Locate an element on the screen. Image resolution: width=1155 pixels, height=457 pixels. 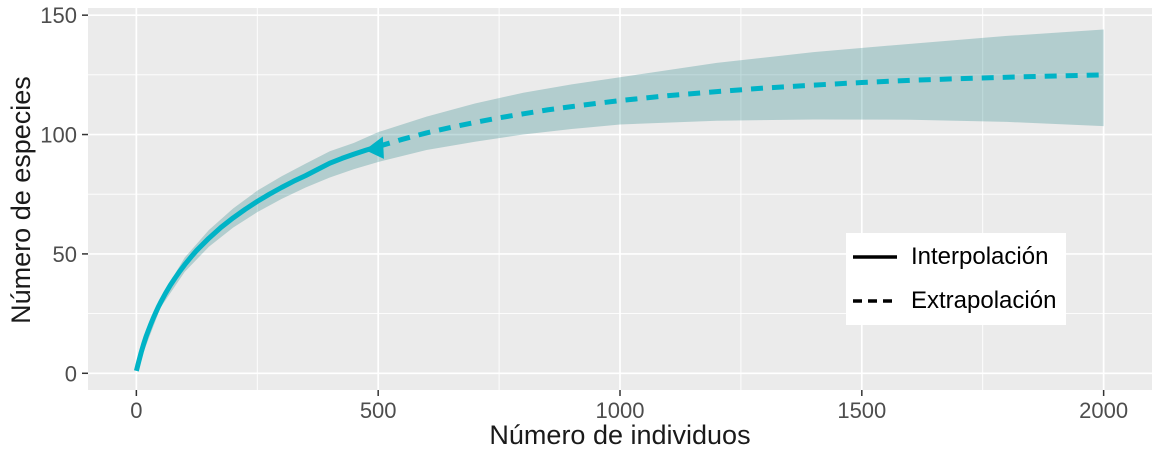
y-tick-label: 50 is located at coordinates (65, 254).